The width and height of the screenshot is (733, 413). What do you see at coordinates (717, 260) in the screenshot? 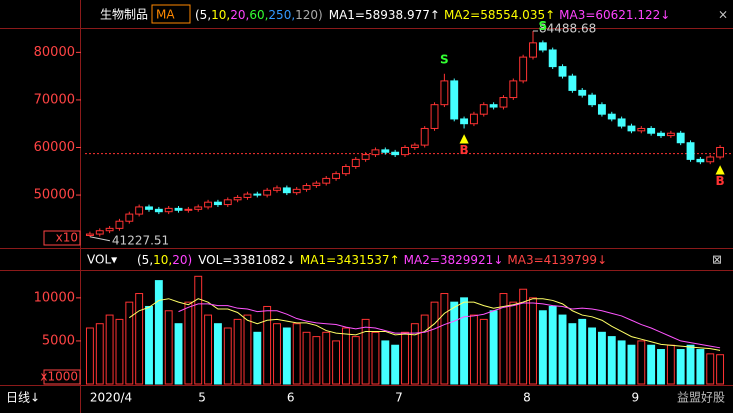
I see `close-icon: ⊠` at bounding box center [717, 260].